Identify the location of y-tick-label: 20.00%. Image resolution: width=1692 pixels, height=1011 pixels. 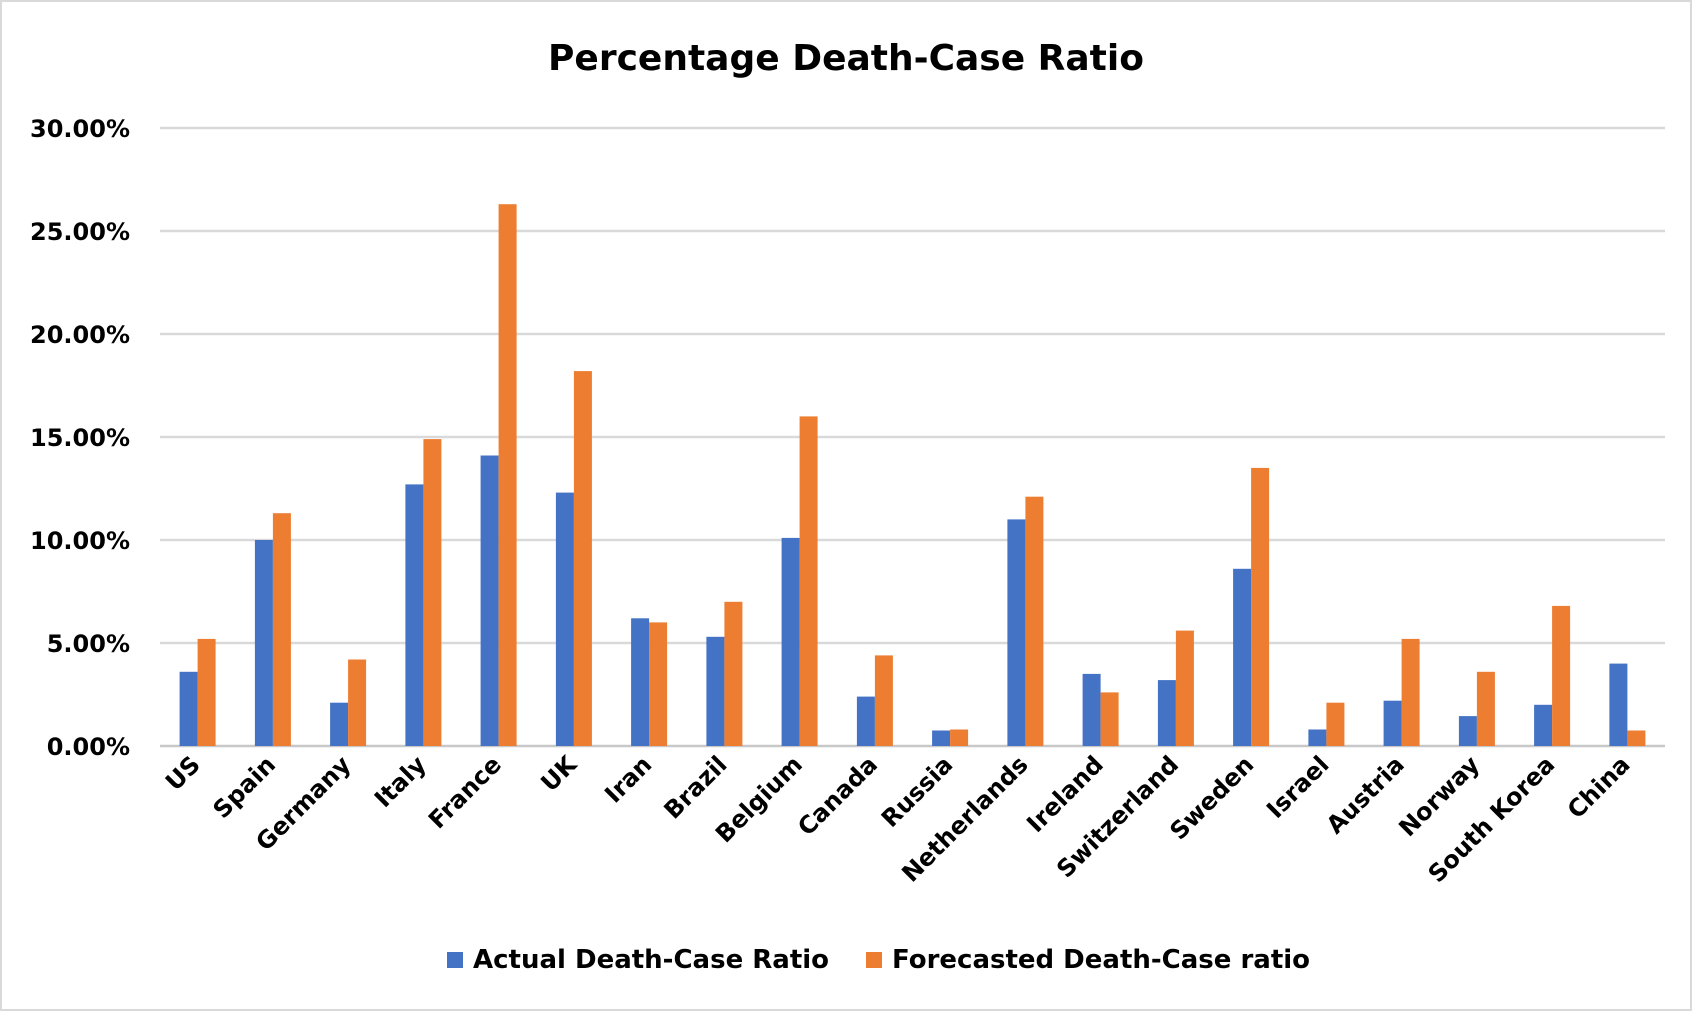
(80, 335).